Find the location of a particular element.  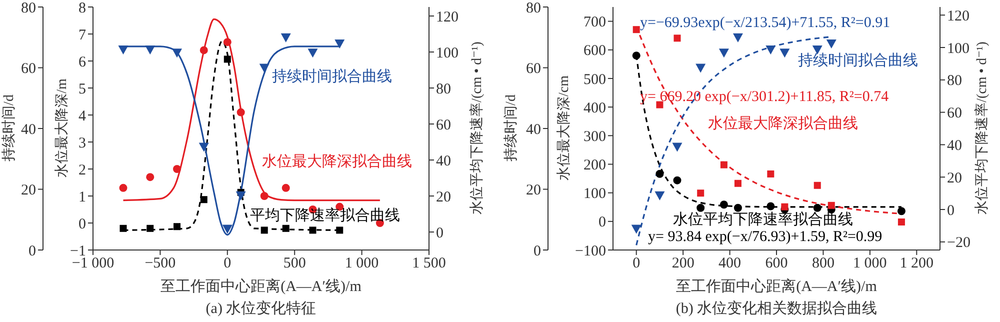

x-axis-title: 至工作面中心距离(A—A′线)/m is located at coordinates (776, 287).